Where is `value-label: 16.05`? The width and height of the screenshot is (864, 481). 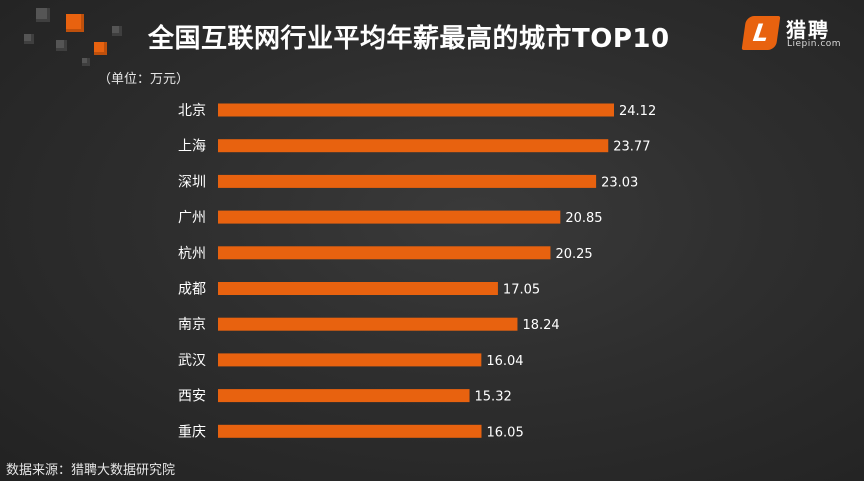 value-label: 16.05 is located at coordinates (505, 432).